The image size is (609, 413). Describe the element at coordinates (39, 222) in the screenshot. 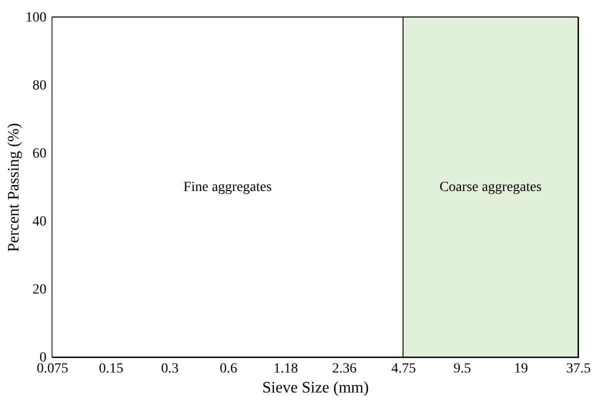

I see `y-tick-label: 40` at that location.